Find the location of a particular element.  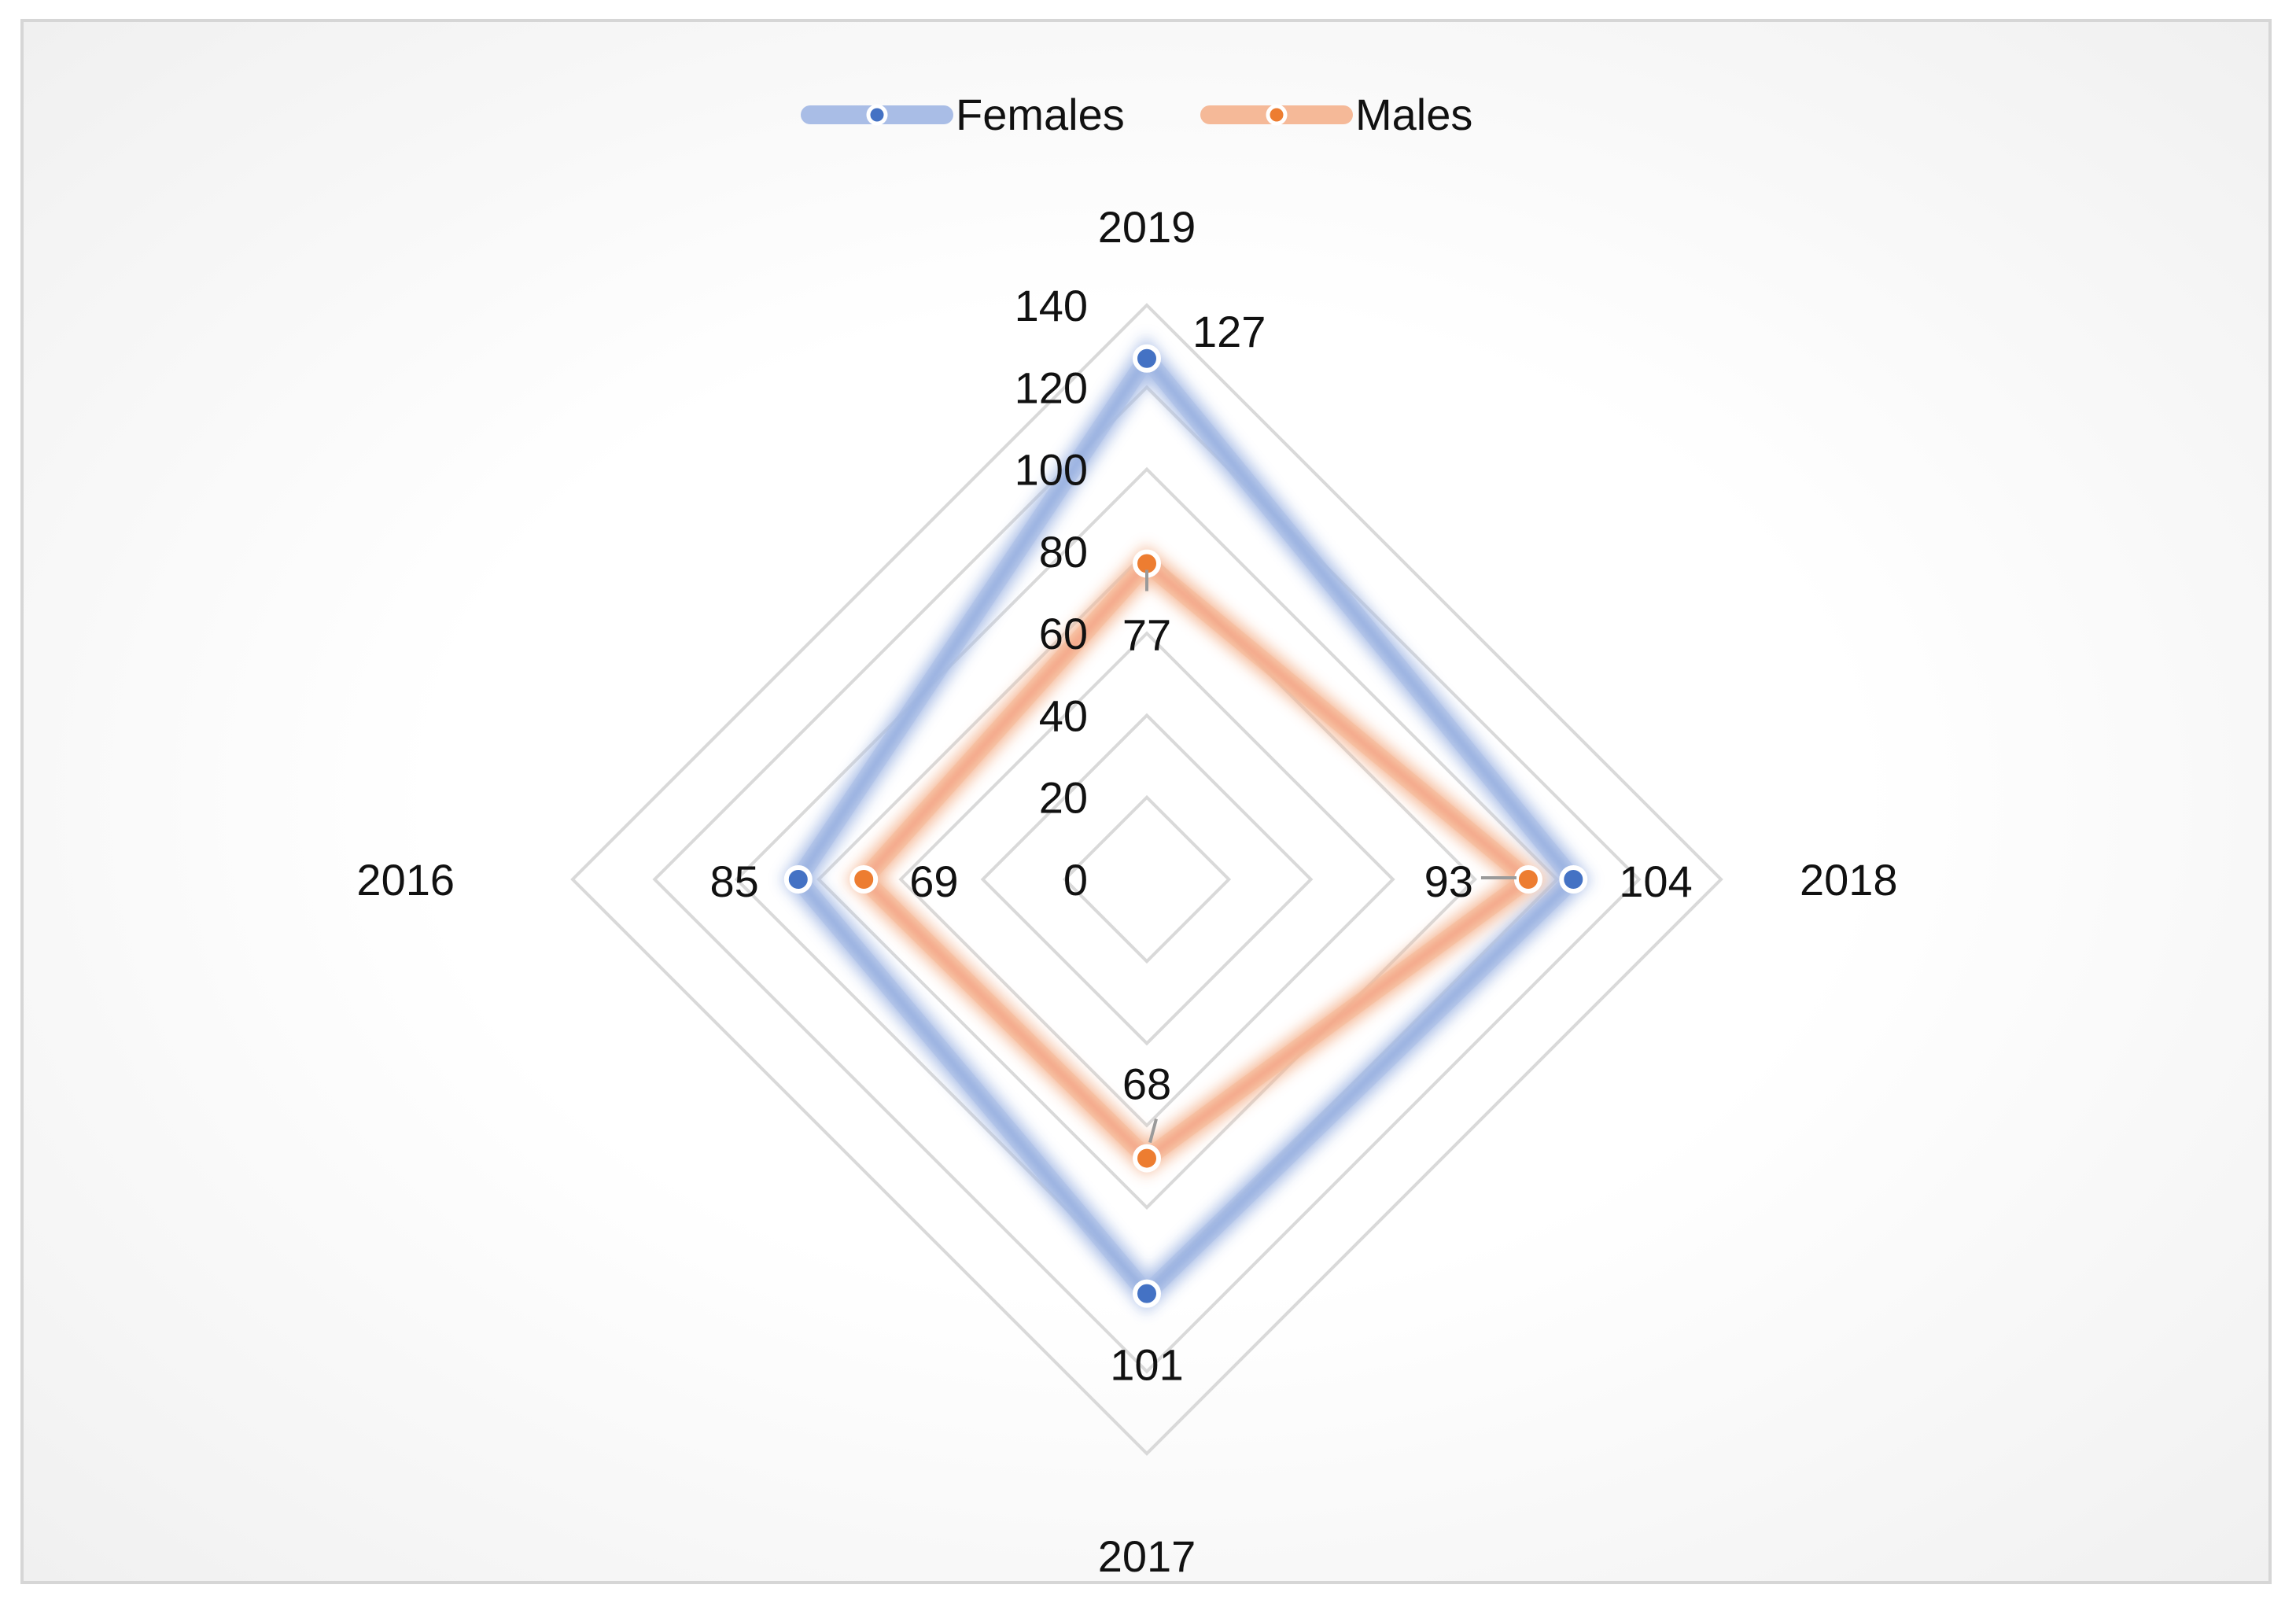

data-label-females-2019: 127 is located at coordinates (1229, 331).